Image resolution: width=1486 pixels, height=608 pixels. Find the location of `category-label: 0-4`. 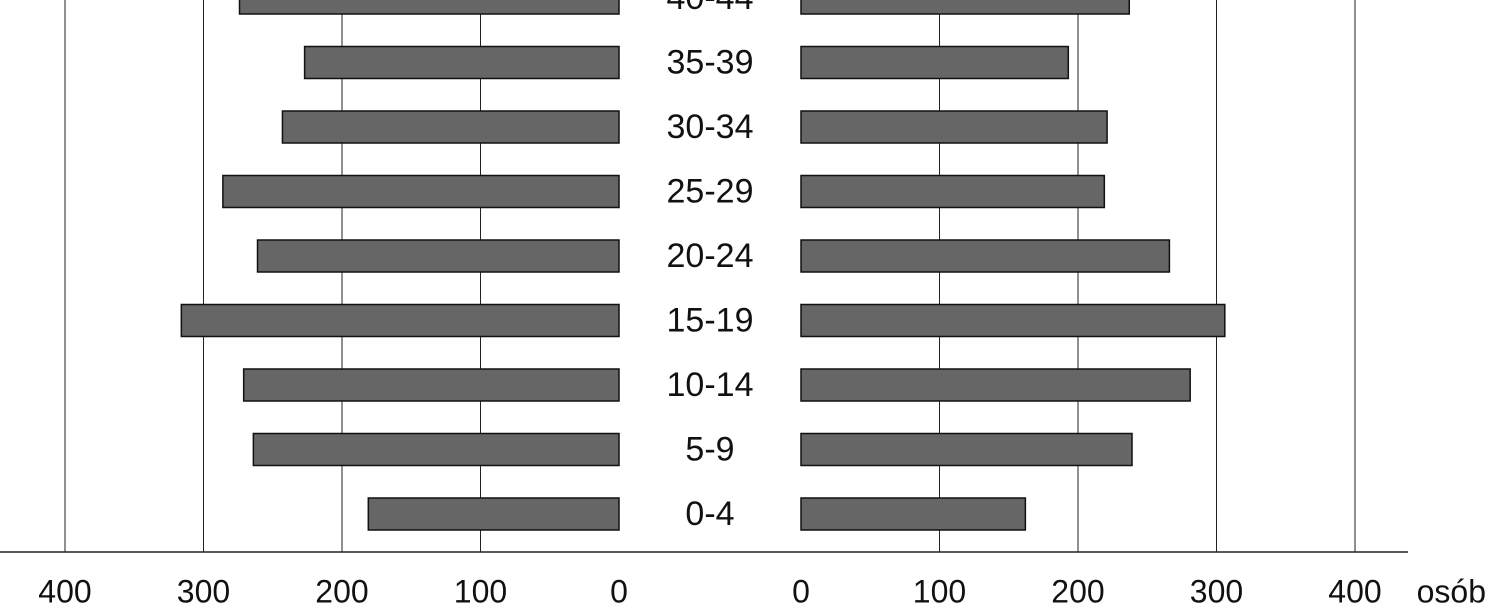

category-label: 0-4 is located at coordinates (709, 514).